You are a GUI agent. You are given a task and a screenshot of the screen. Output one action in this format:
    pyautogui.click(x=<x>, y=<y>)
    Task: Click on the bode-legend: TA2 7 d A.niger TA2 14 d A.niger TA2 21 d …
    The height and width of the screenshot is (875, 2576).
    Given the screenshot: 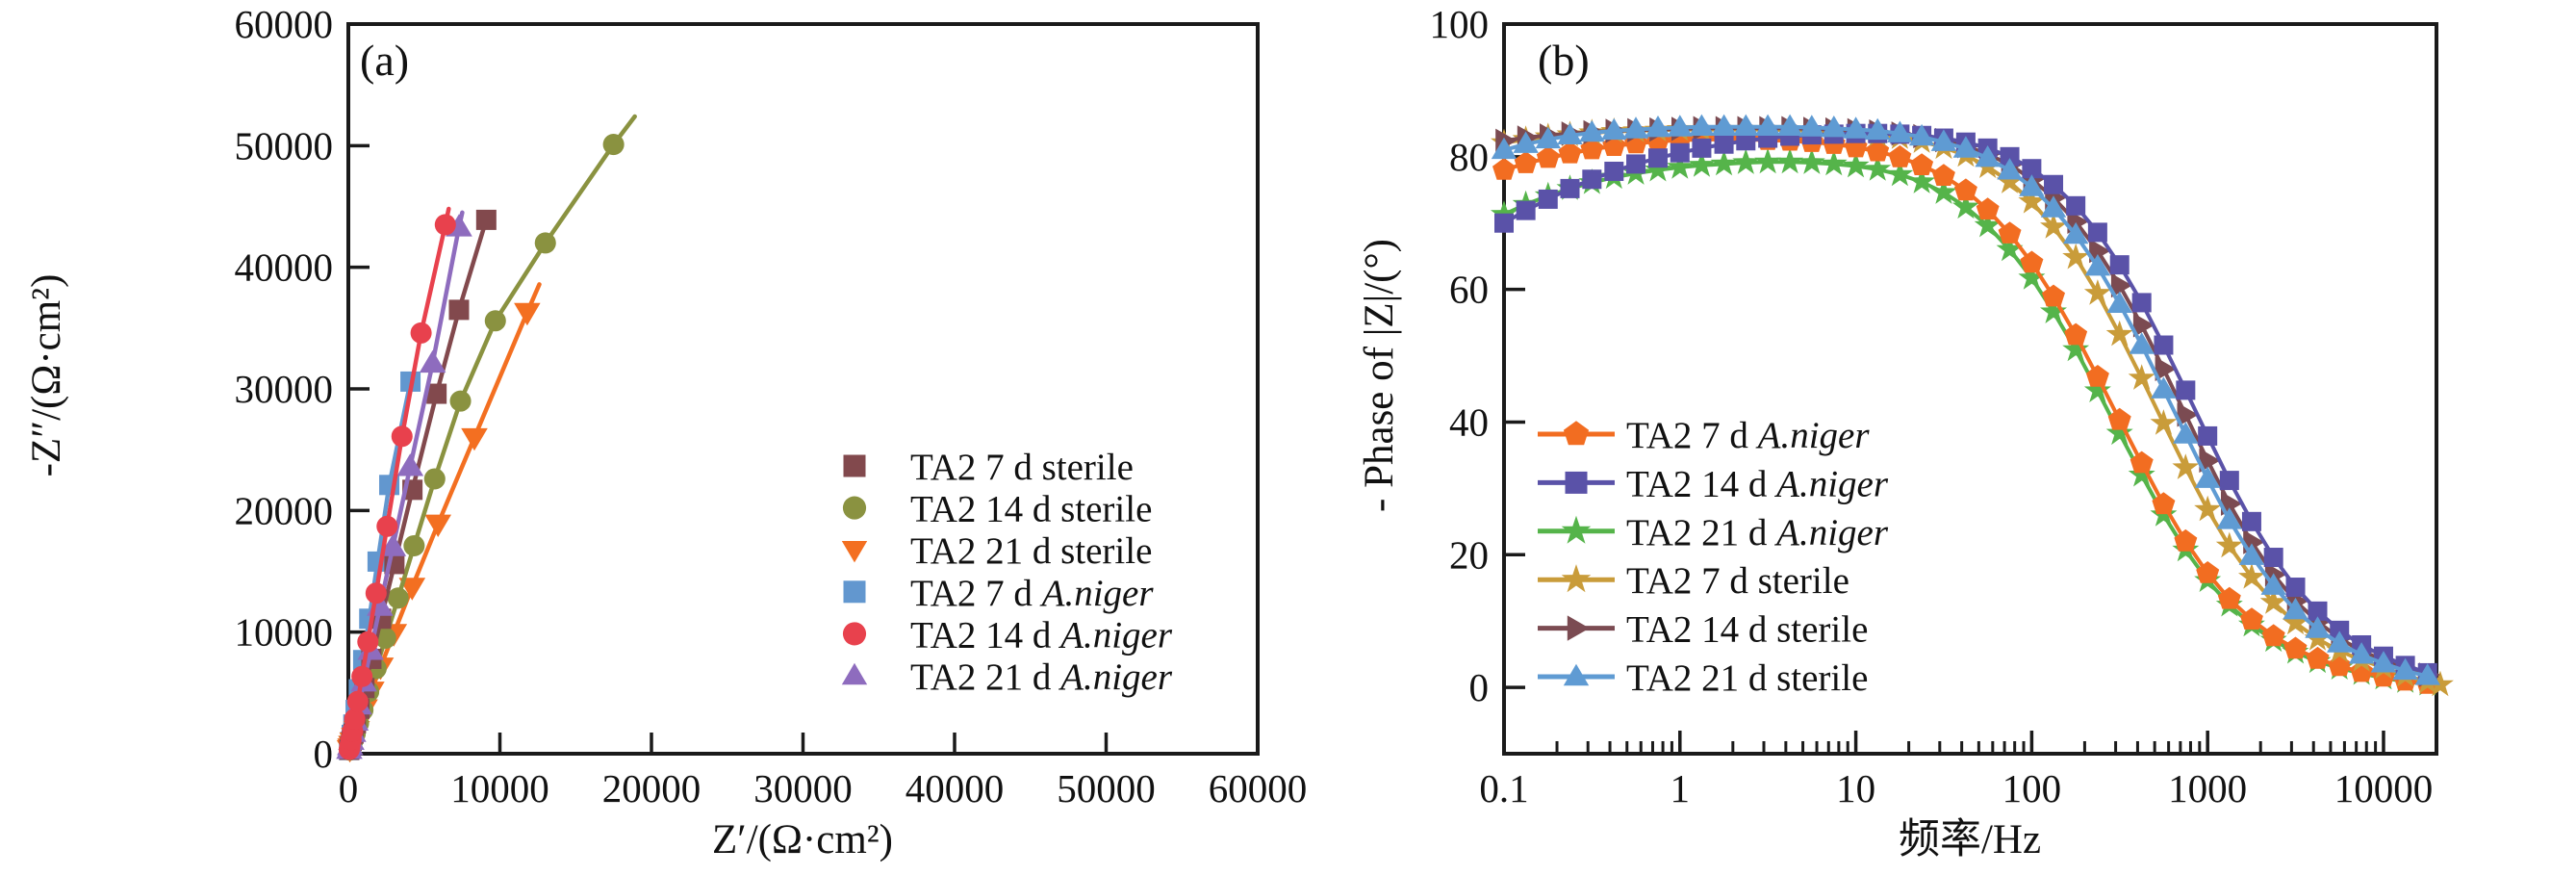 What is the action you would take?
    pyautogui.click(x=1713, y=557)
    